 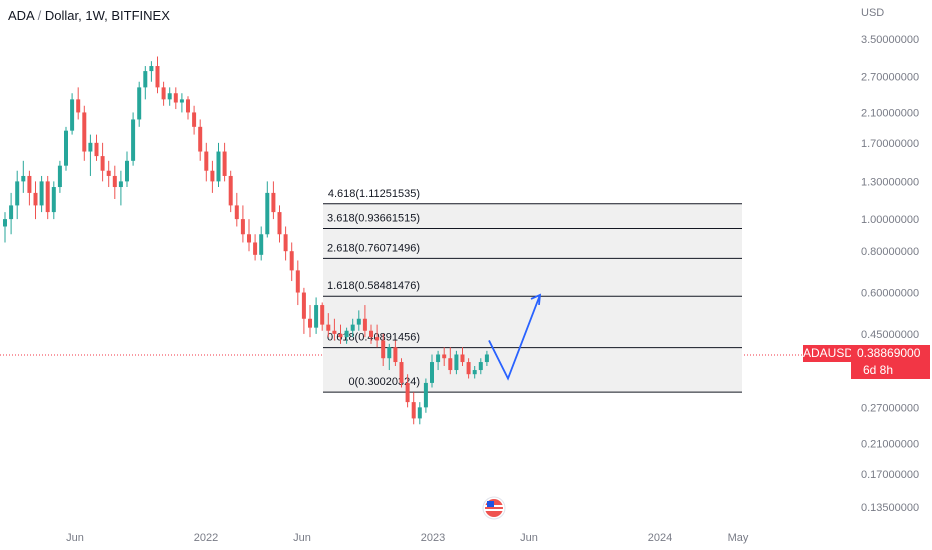 I want to click on price-tick-label: 0.21000000, so click(x=890, y=444).